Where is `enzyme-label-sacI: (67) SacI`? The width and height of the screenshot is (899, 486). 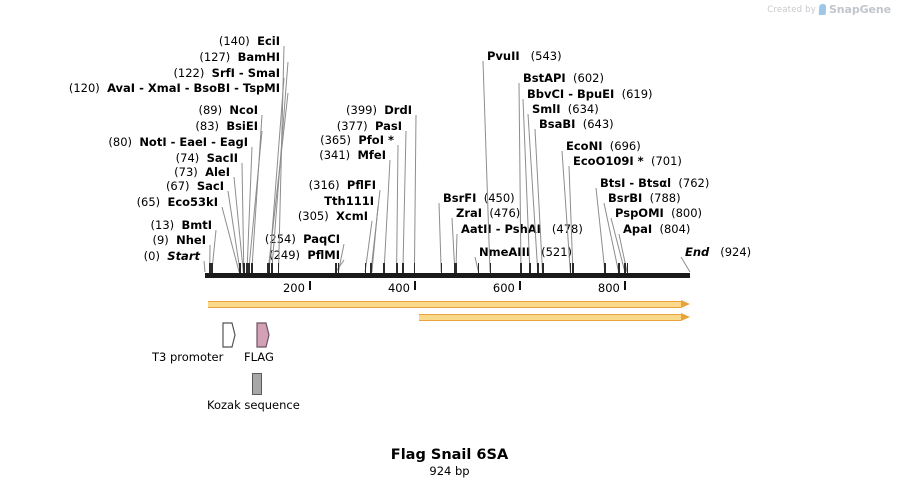
enzyme-label-sacI: (67) SacI is located at coordinates (194, 186).